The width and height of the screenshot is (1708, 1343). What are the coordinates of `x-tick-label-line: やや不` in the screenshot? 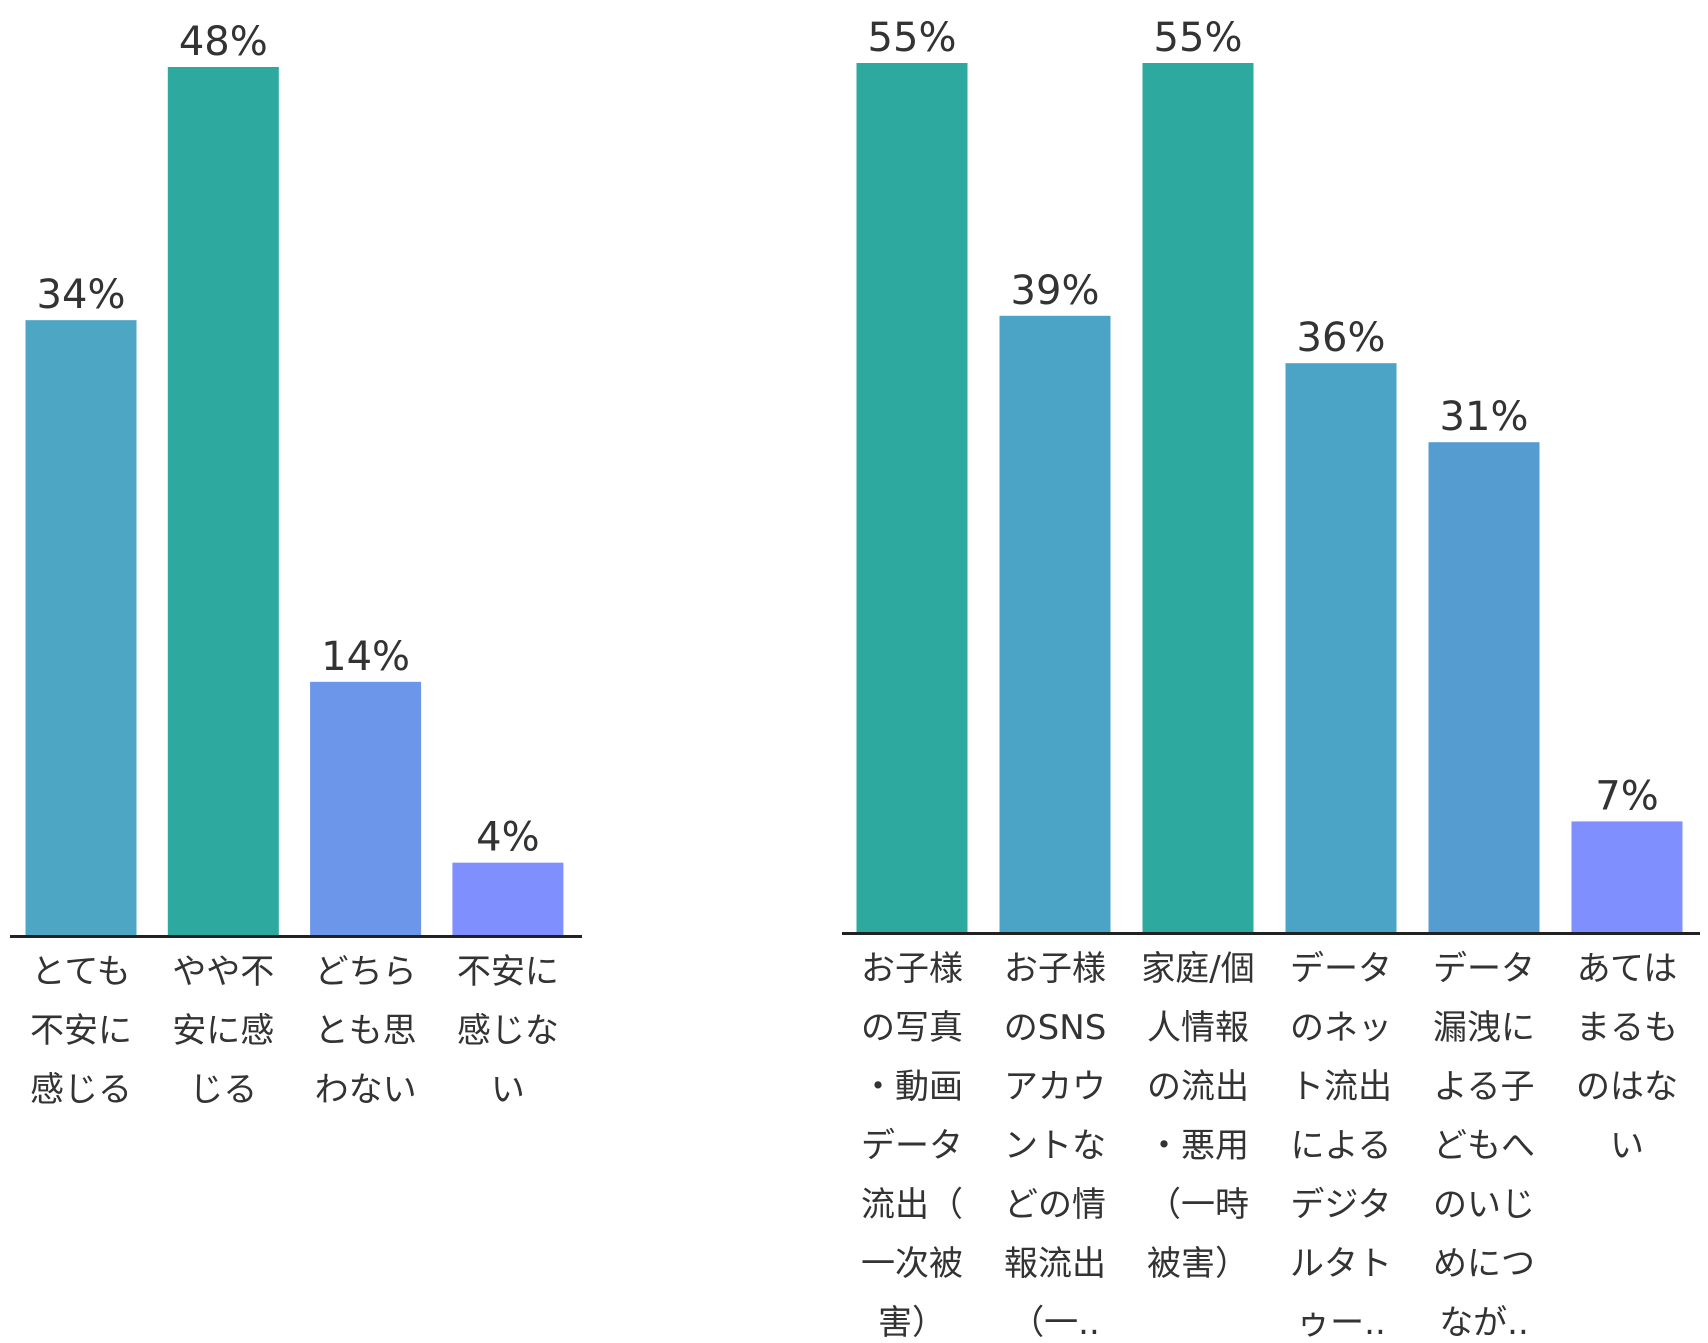 It's located at (223, 972).